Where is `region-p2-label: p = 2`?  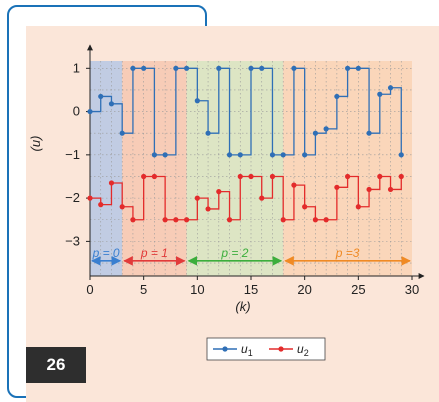 region-p2-label: p = 2 is located at coordinates (234, 253).